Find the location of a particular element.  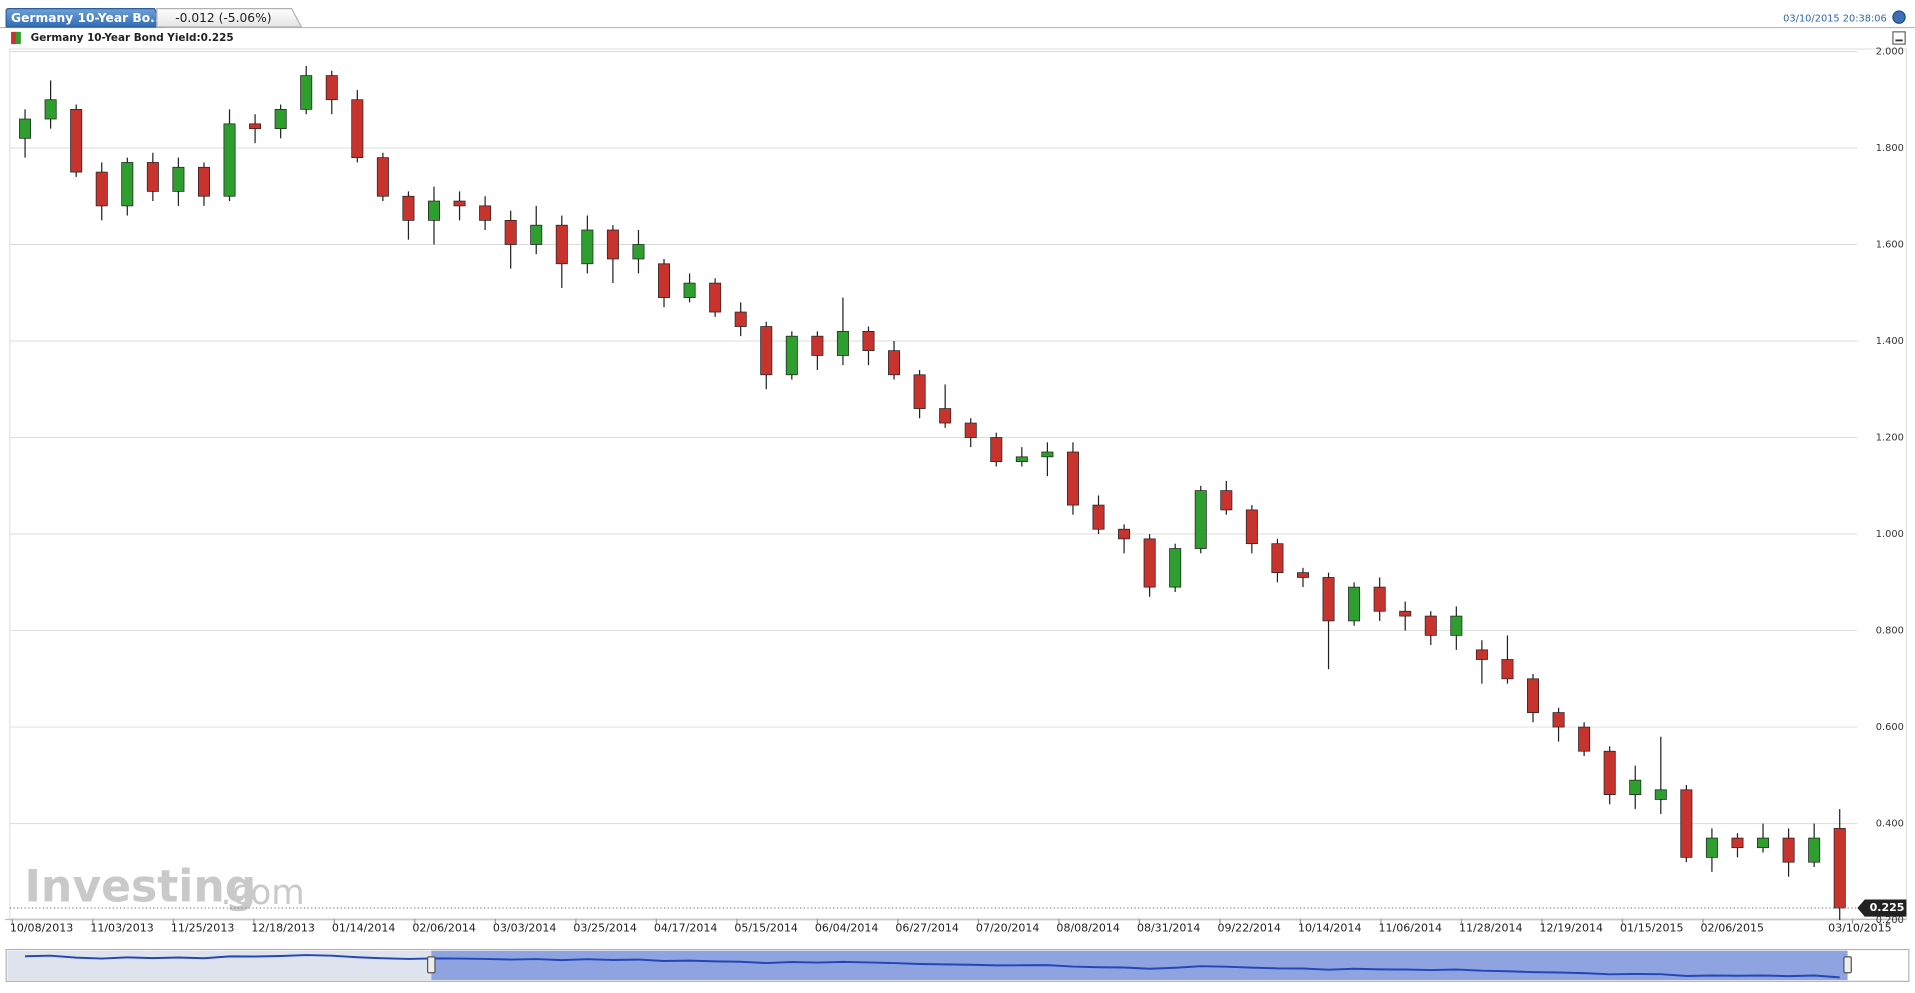

x-tick-label: 01/15/2015 is located at coordinates (1652, 928).